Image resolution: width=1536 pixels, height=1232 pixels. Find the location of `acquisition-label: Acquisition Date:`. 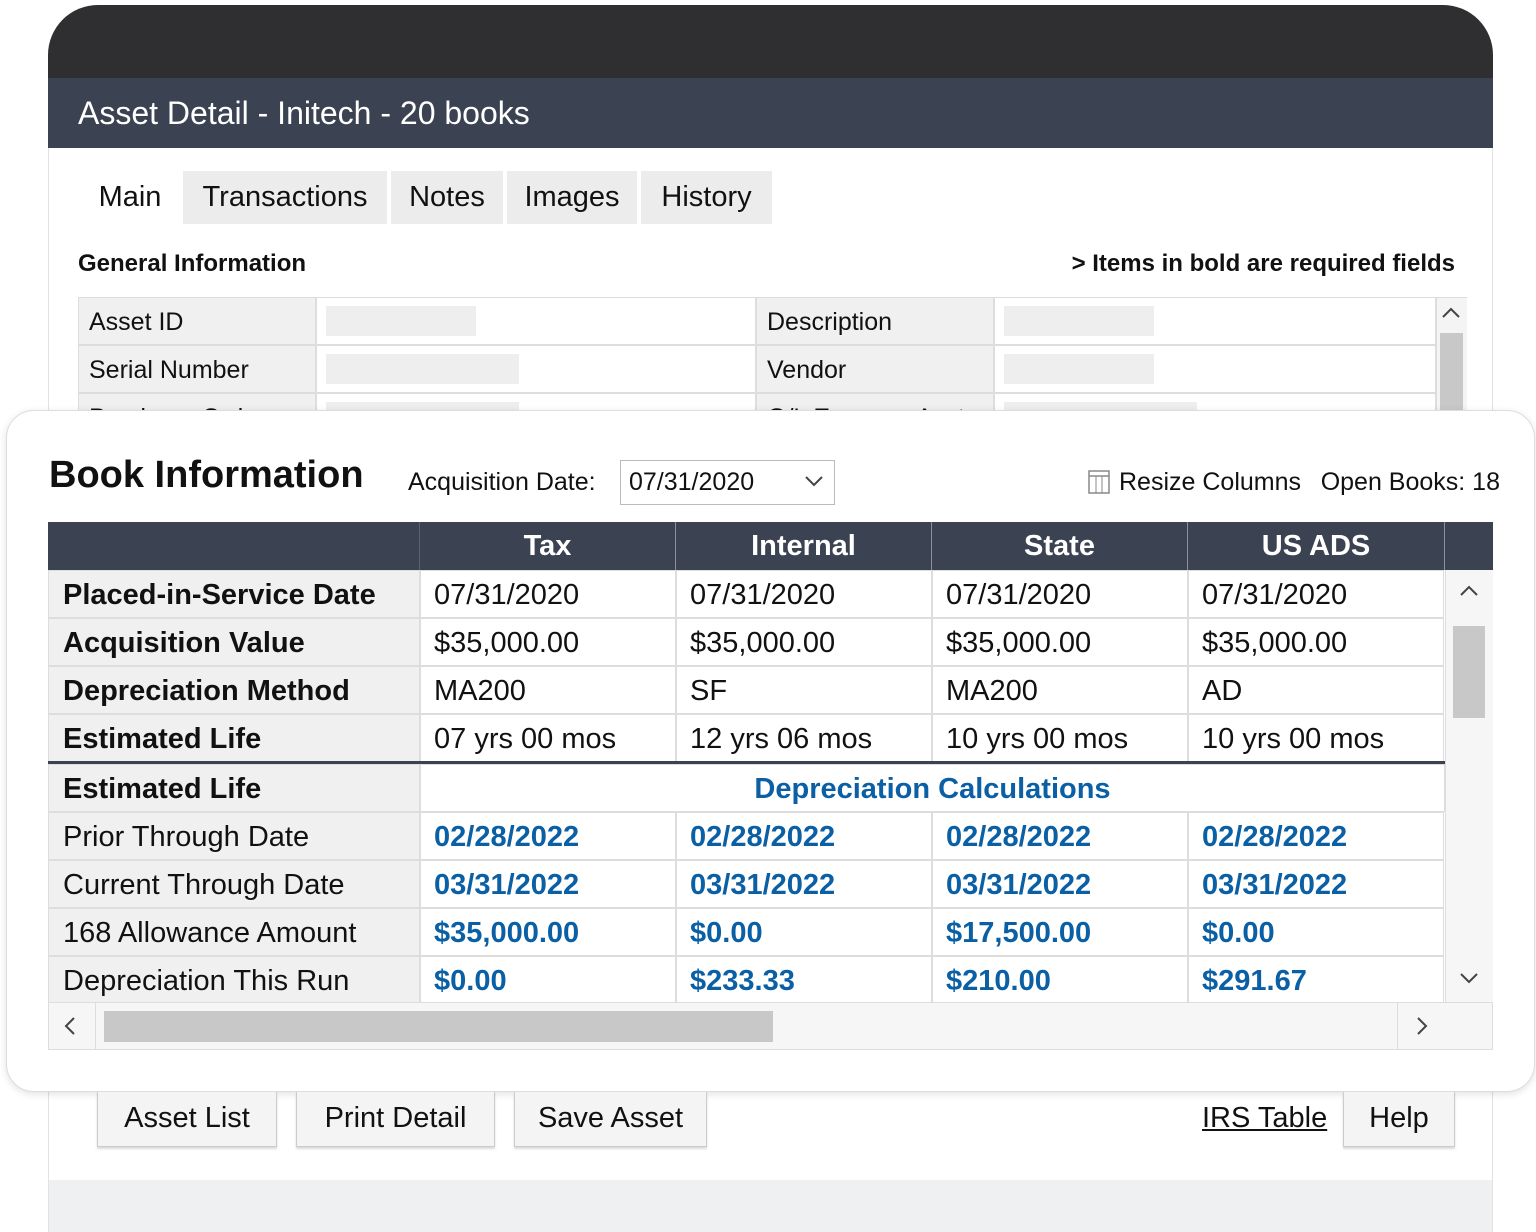

acquisition-label: Acquisition Date: is located at coordinates (502, 482).